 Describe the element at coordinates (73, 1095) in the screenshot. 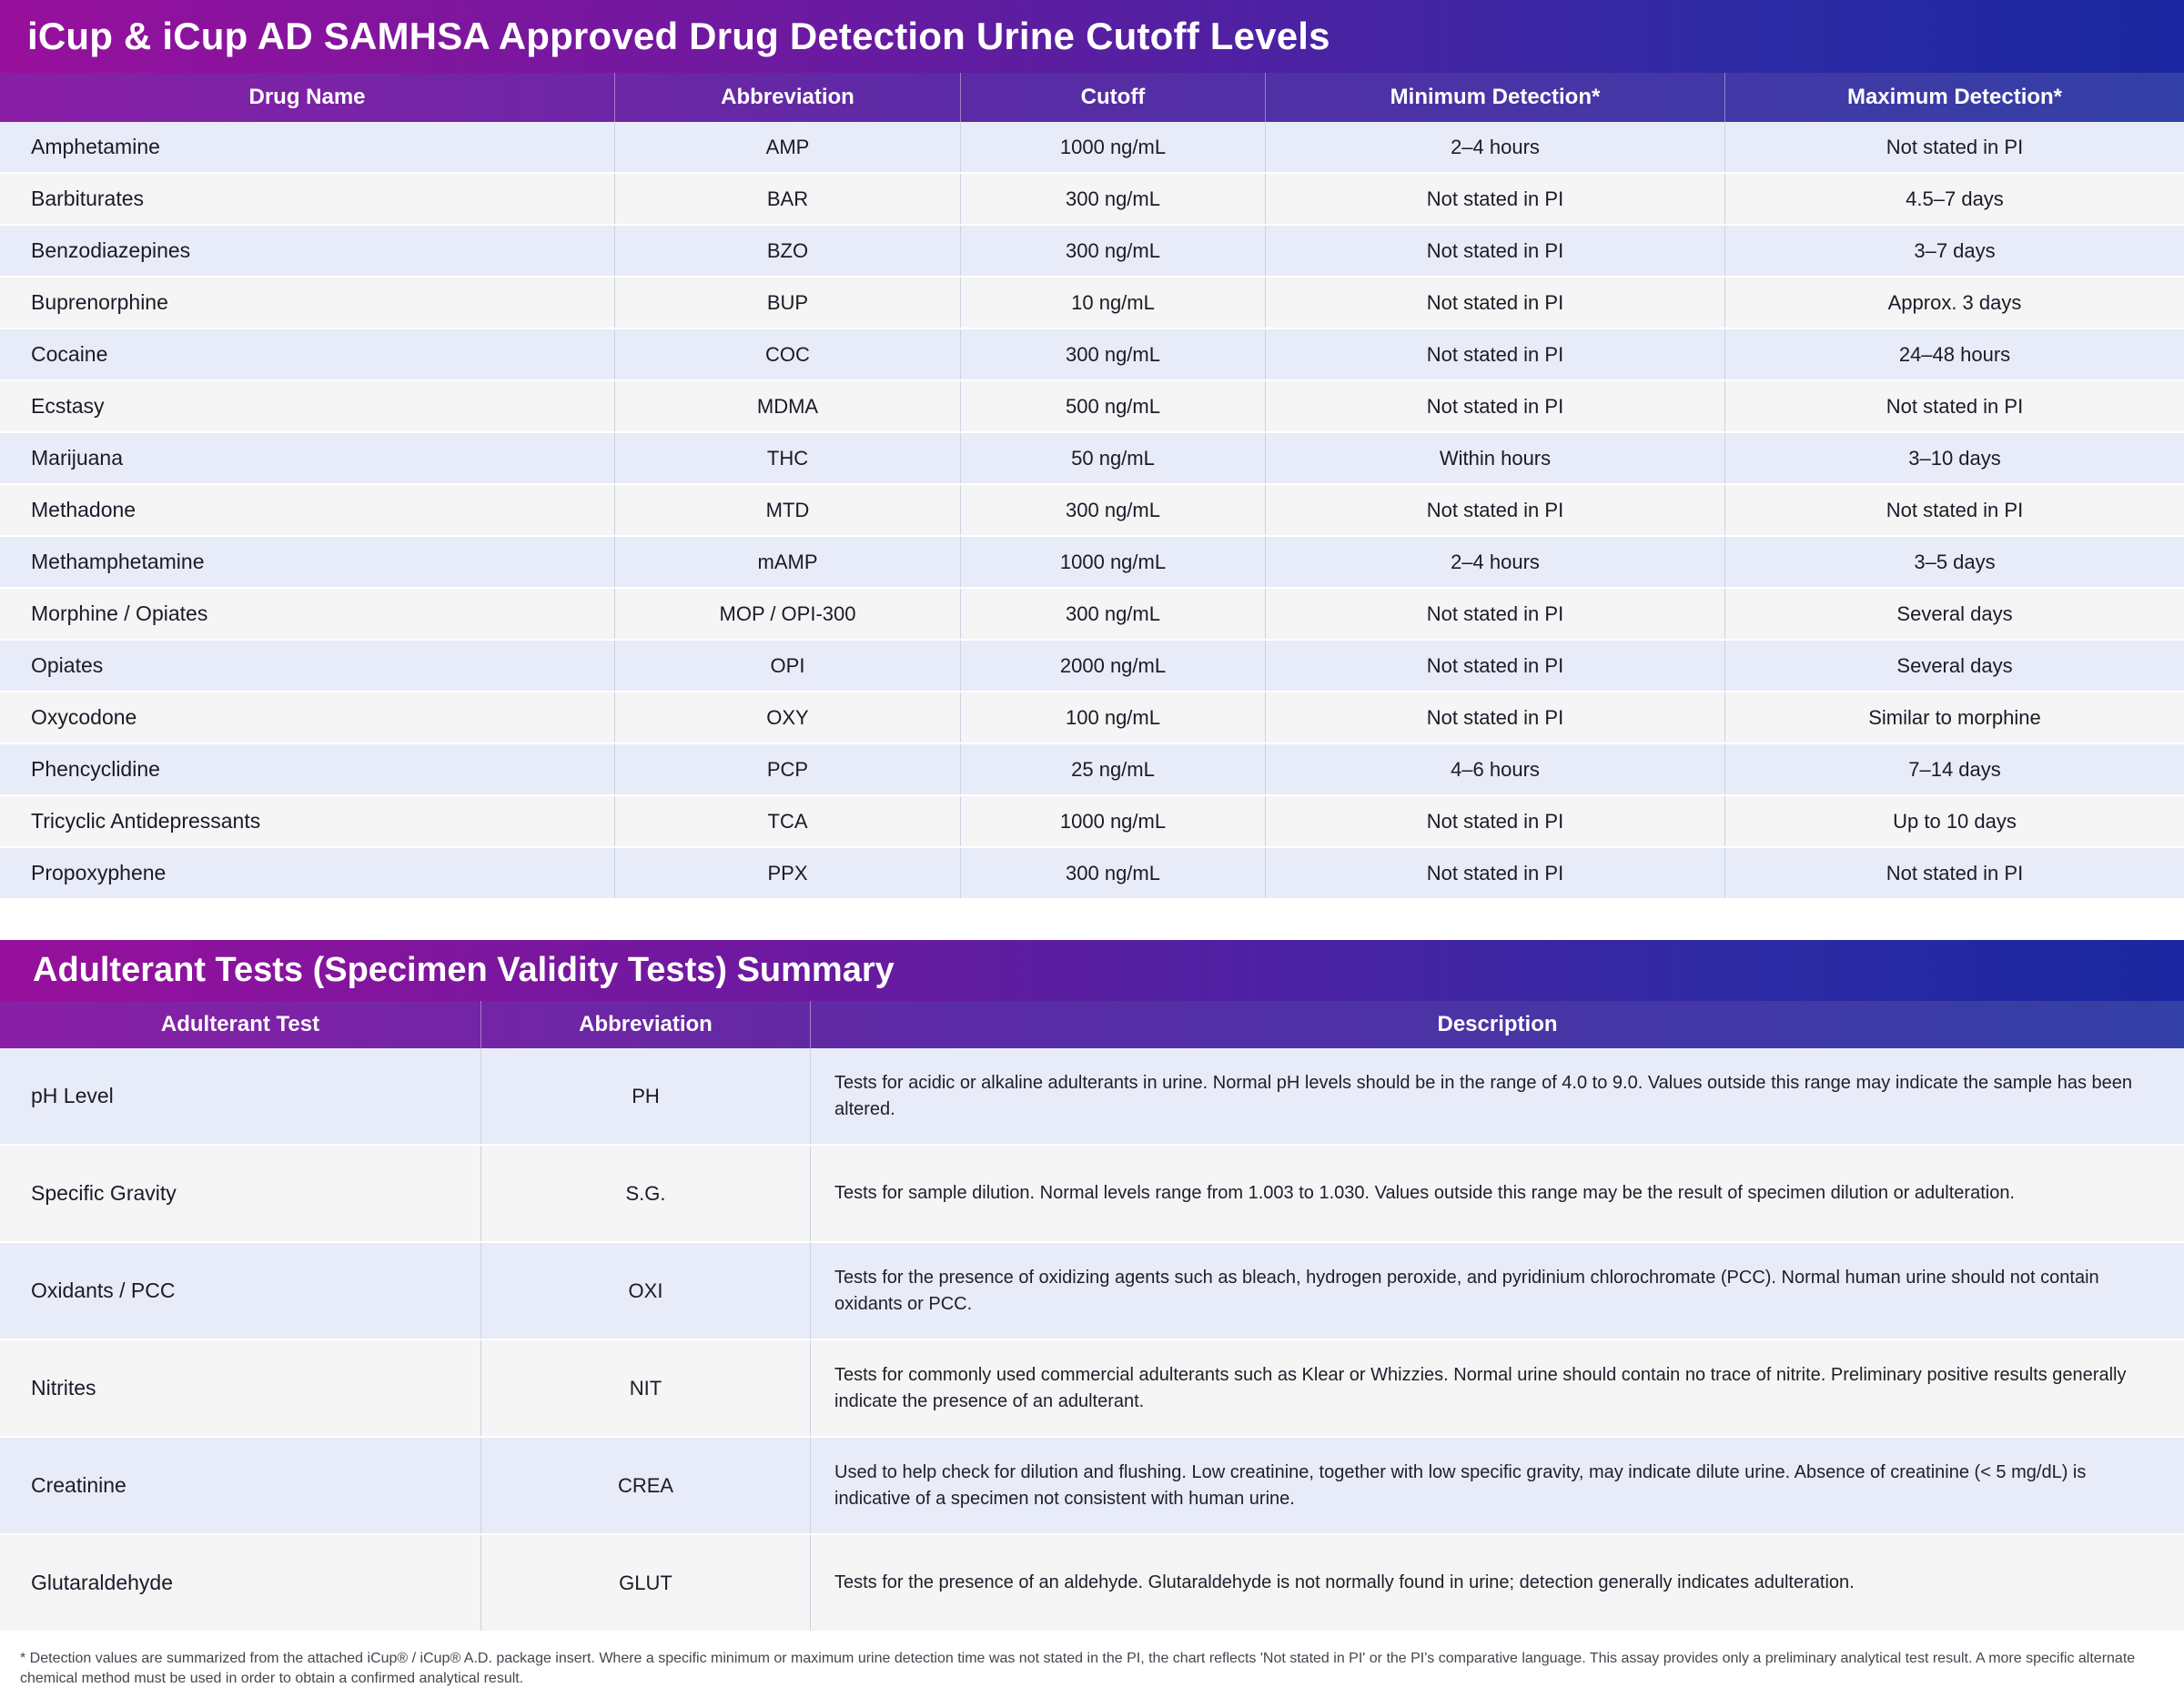

I see `adulterant-test-cell: pH Level` at that location.